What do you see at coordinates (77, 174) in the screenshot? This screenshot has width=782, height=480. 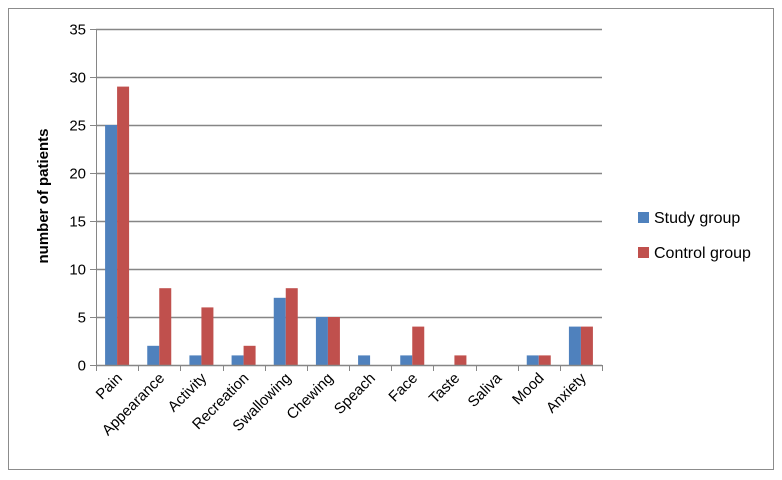 I see `y-tick-label: 20` at bounding box center [77, 174].